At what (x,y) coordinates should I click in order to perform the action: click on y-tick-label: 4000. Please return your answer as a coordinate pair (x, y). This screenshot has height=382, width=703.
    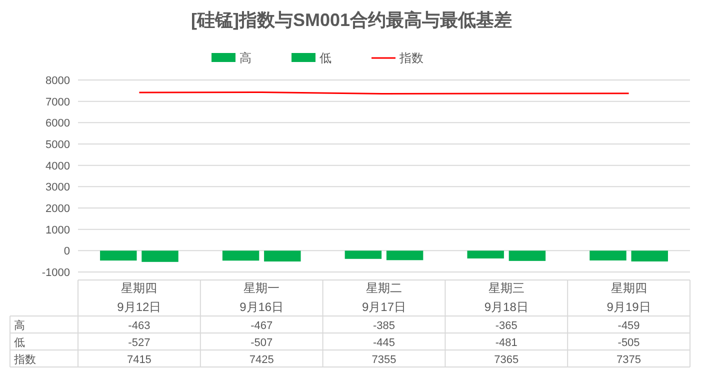
    Looking at the image, I should click on (58, 166).